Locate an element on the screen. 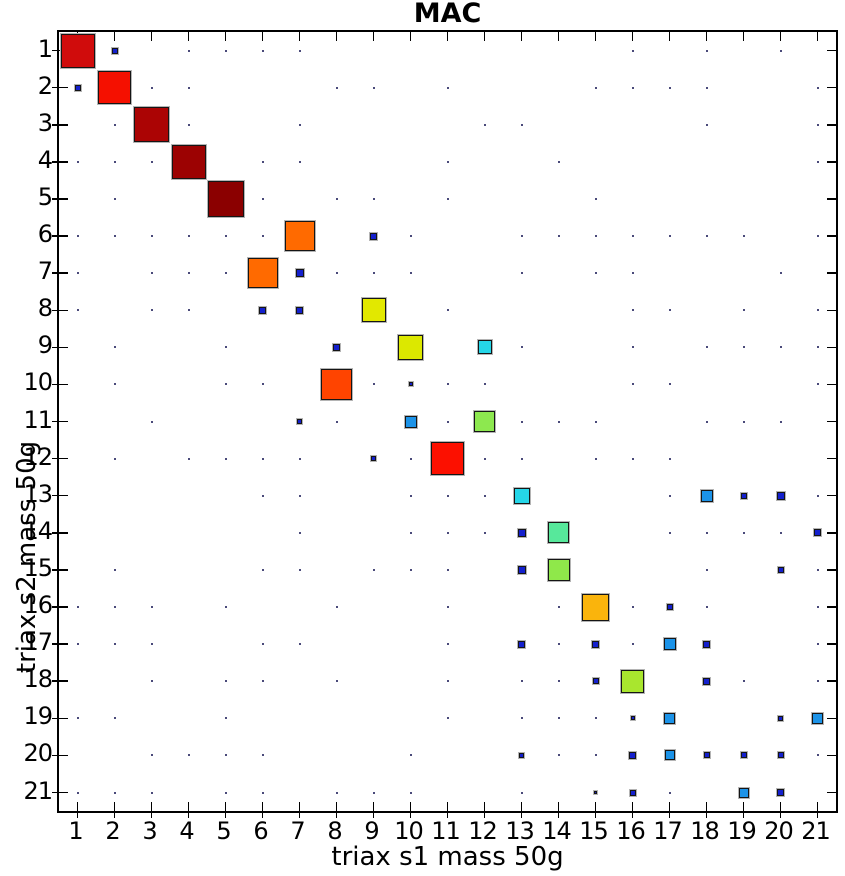 The width and height of the screenshot is (845, 876). y-tick-label: 15 is located at coordinates (38, 567).